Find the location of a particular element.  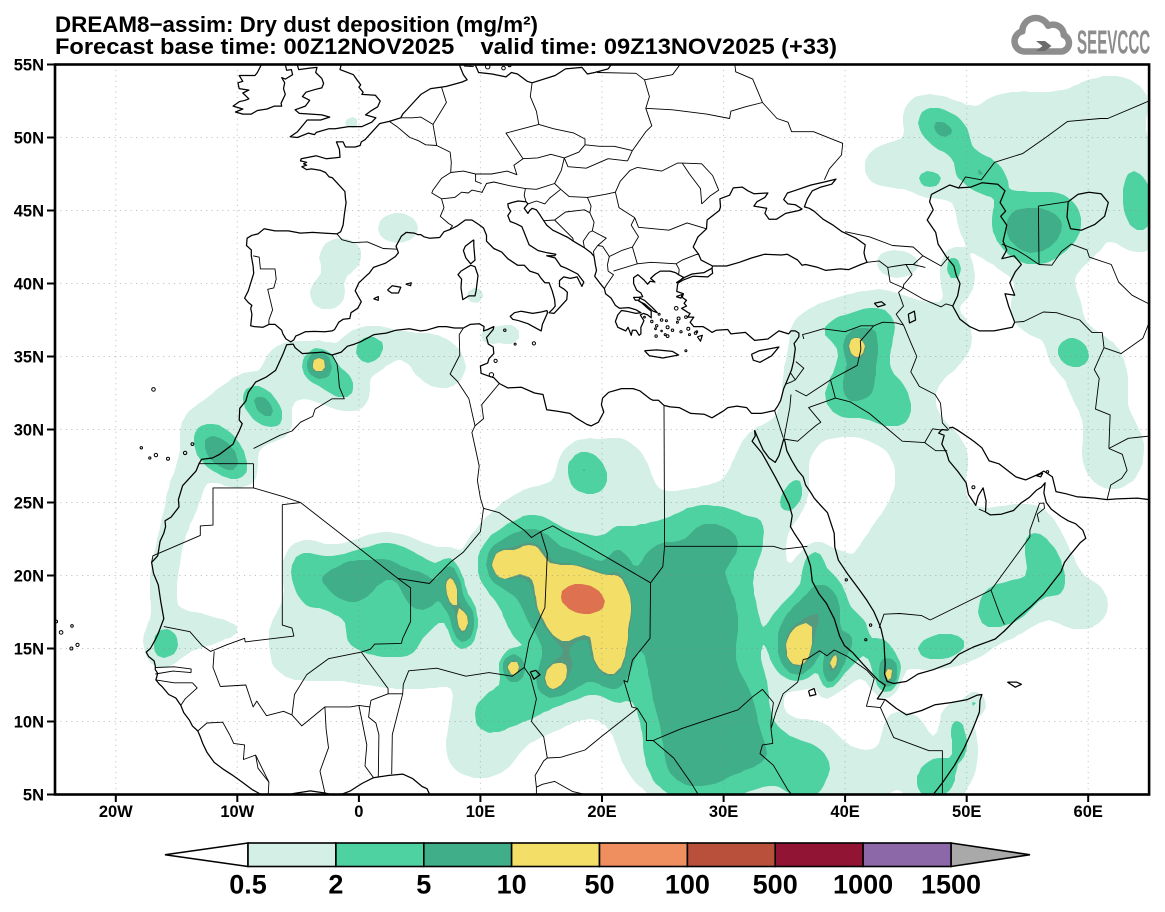

svg-text: 20E is located at coordinates (601, 812).